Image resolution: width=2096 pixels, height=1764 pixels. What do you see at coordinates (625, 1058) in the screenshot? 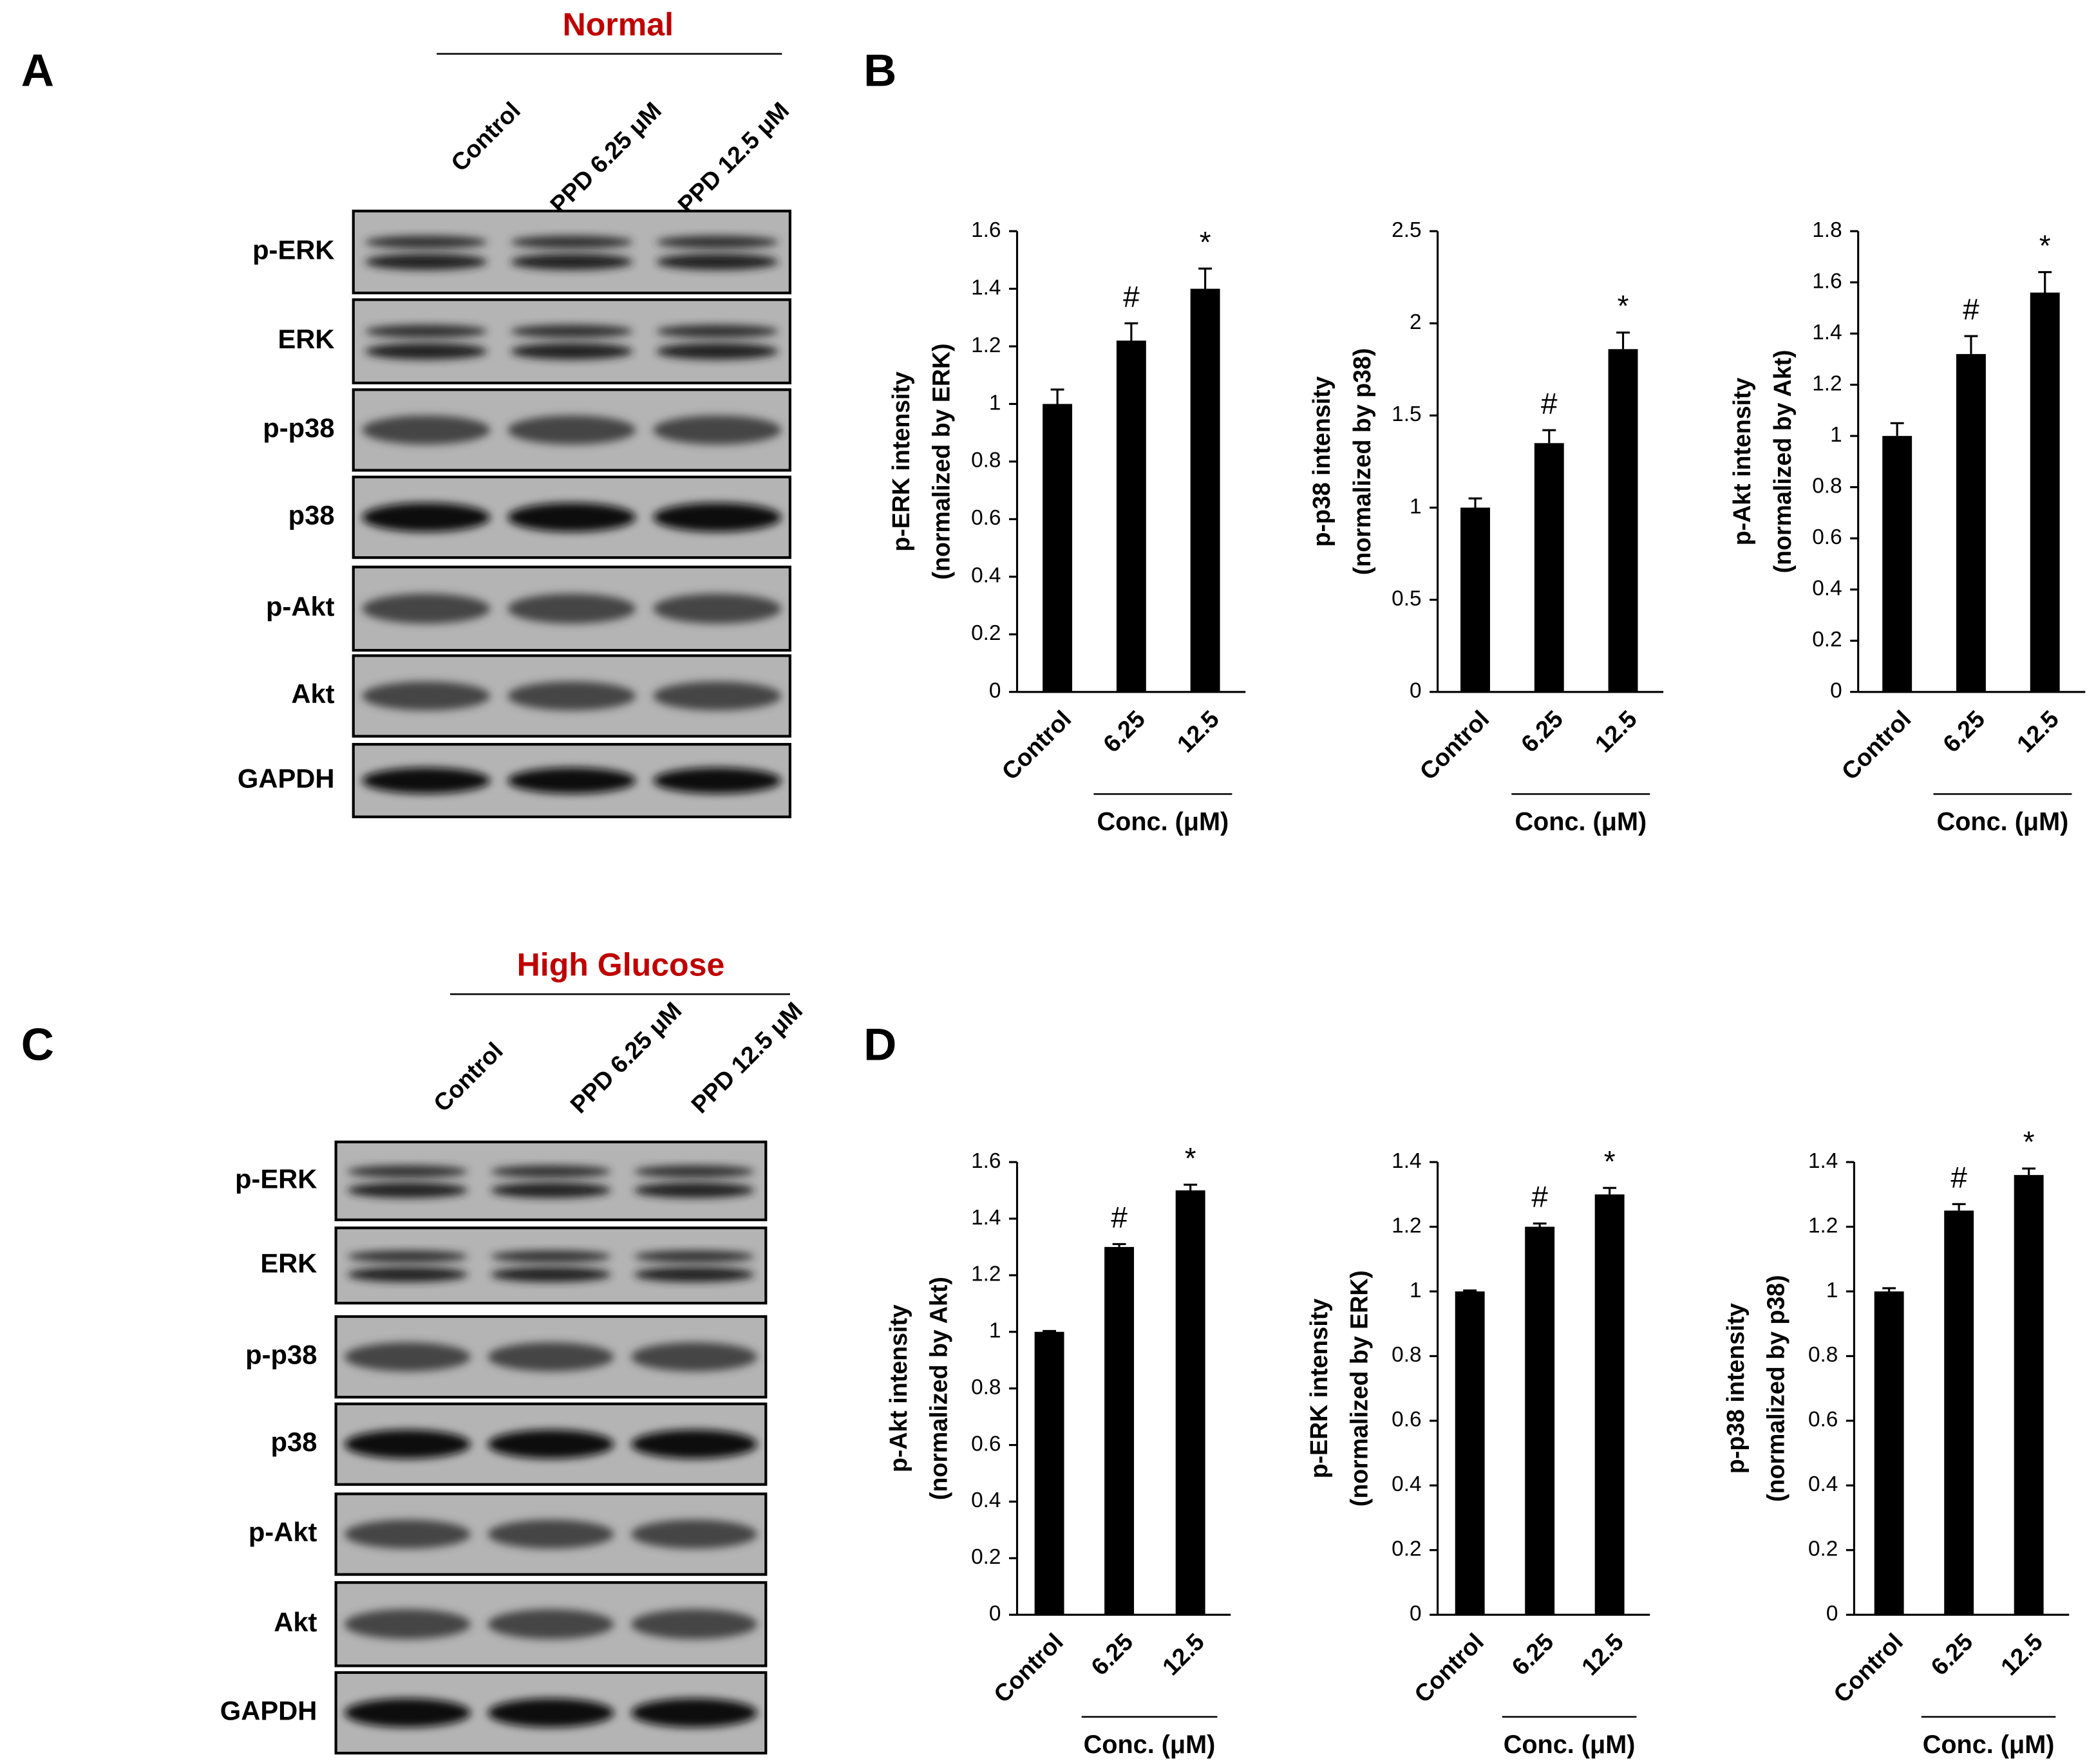
I see `lane-label: PPD 6.25 μM` at bounding box center [625, 1058].